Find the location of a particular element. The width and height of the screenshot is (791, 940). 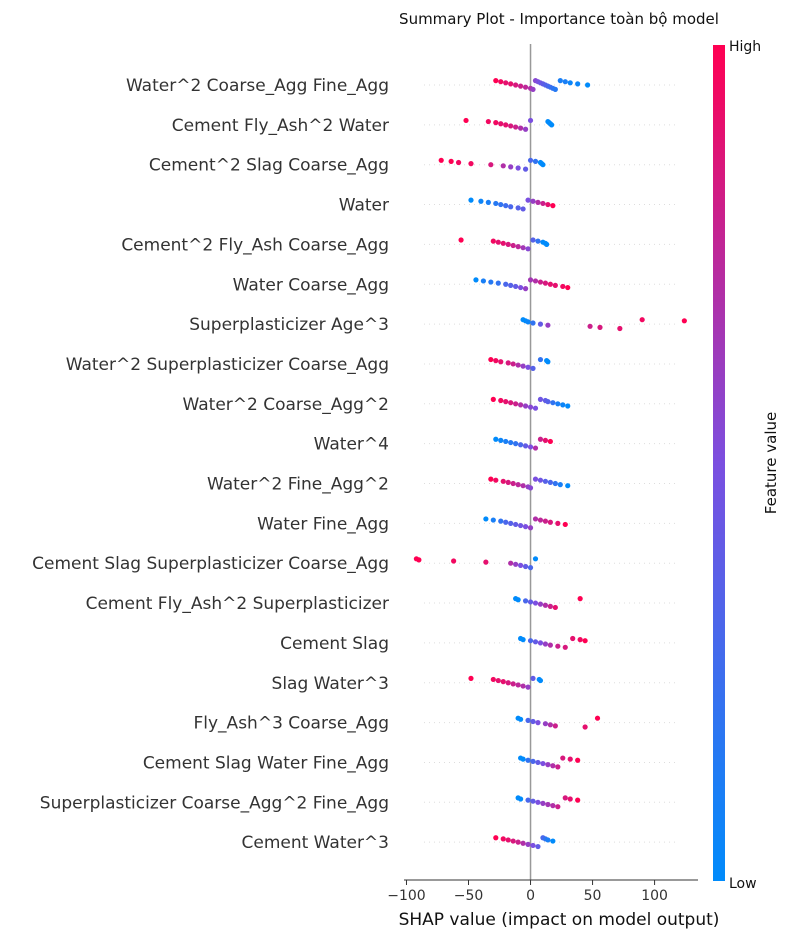

feature-label: Water Coarse_Agg is located at coordinates (311, 285).